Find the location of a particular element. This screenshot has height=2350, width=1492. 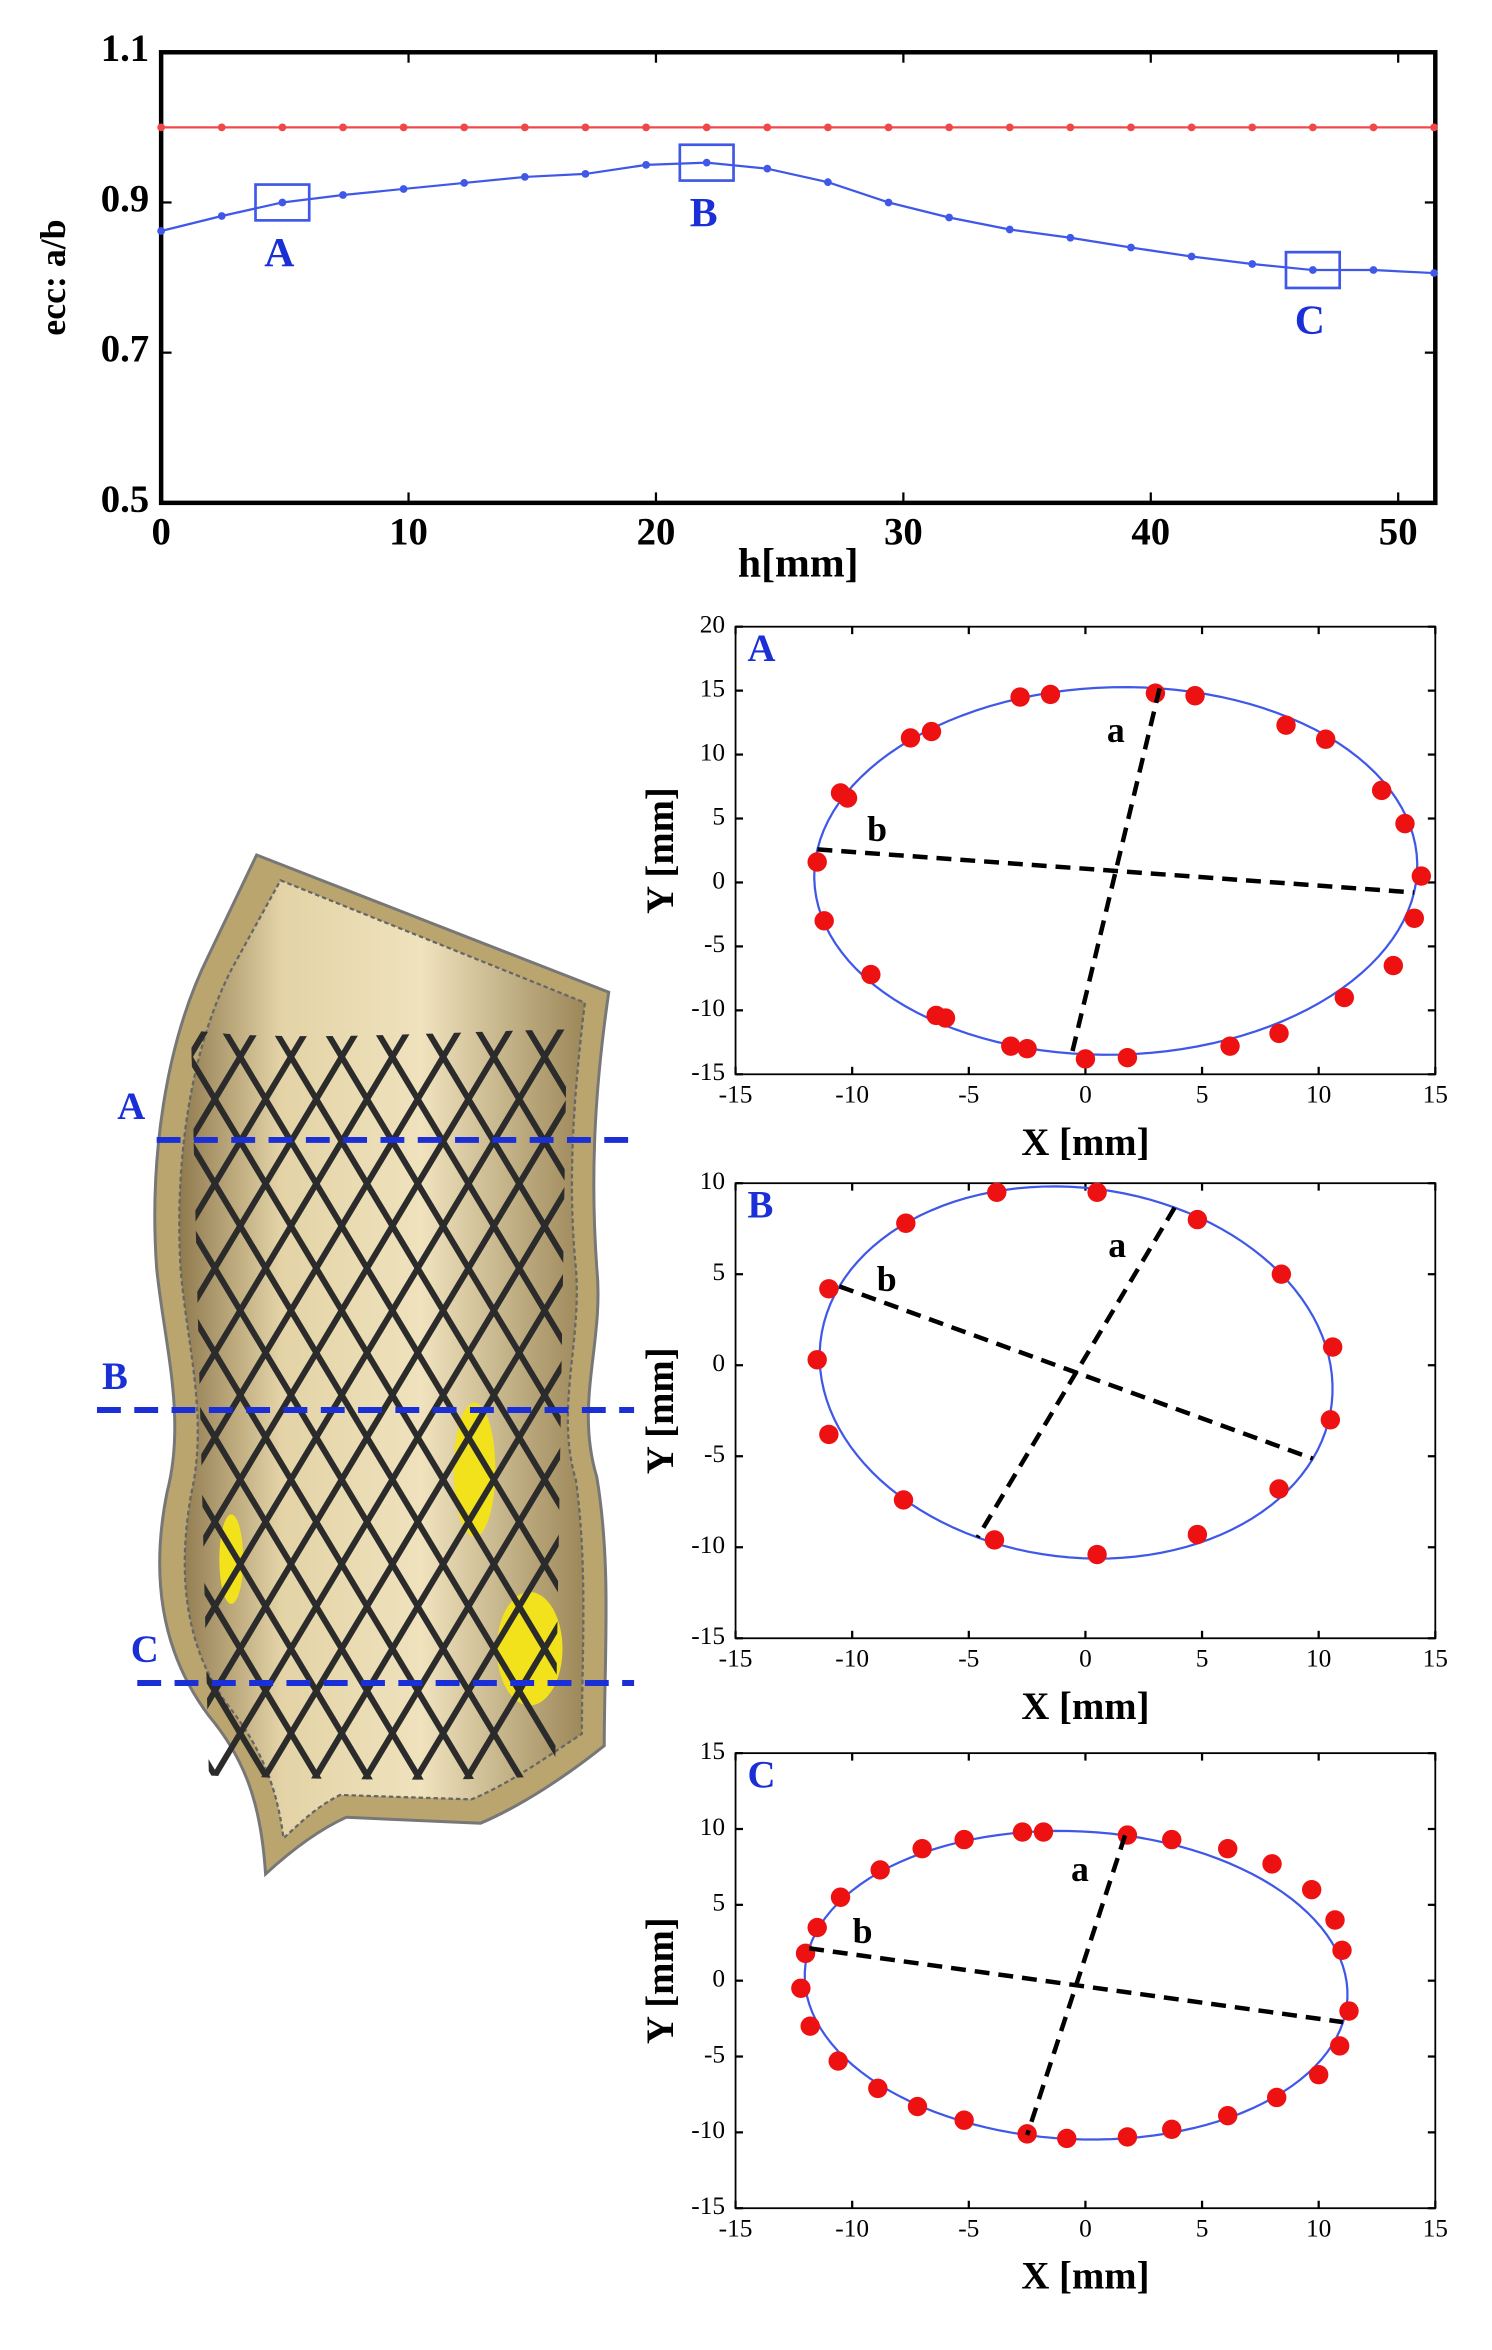

x-axis-label: h[mm] is located at coordinates (798, 564).